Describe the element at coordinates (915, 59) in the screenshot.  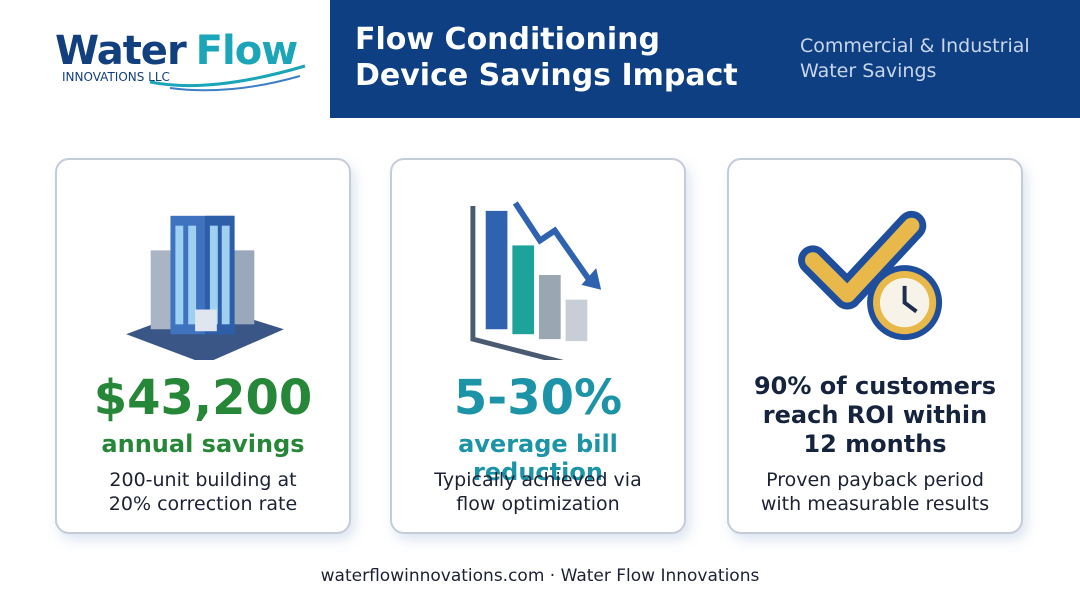
I see `subtitle: Commercial & Industrial Water Savings` at that location.